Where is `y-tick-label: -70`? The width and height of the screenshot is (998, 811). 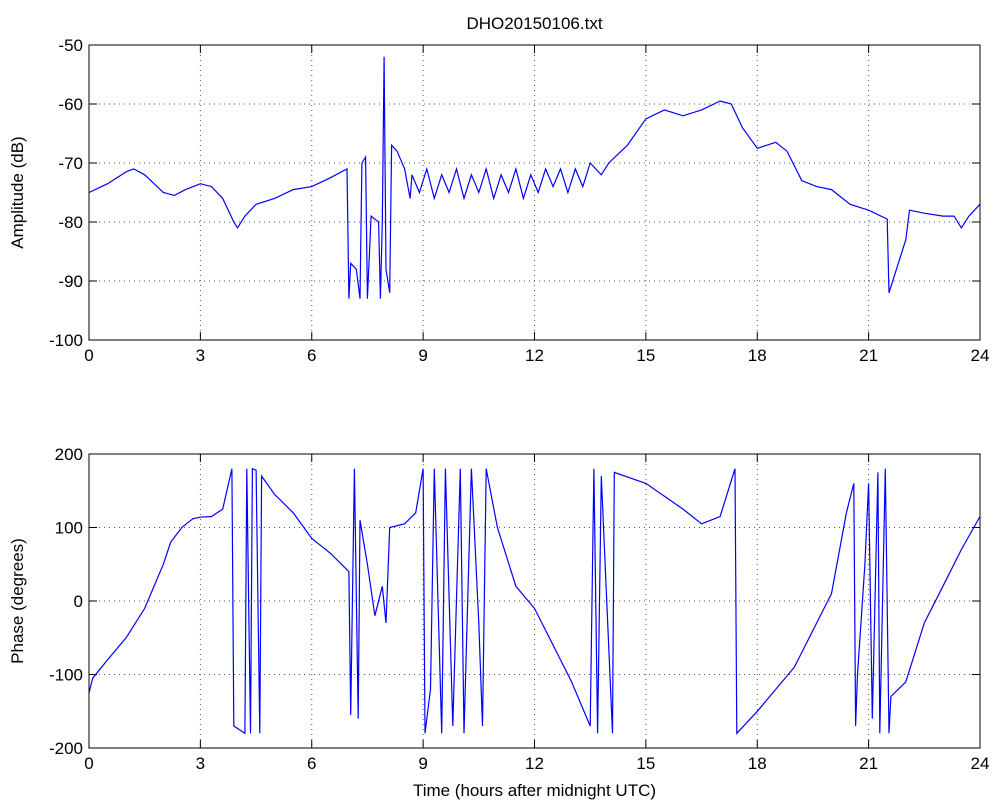
y-tick-label: -70 is located at coordinates (70, 163).